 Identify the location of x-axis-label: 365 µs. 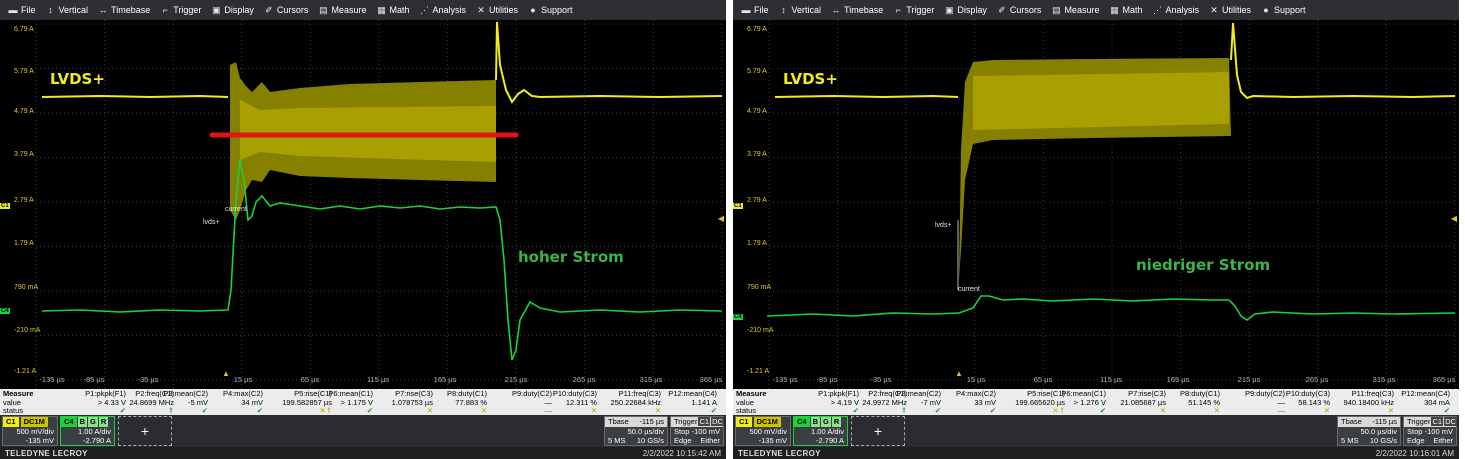
(1444, 379).